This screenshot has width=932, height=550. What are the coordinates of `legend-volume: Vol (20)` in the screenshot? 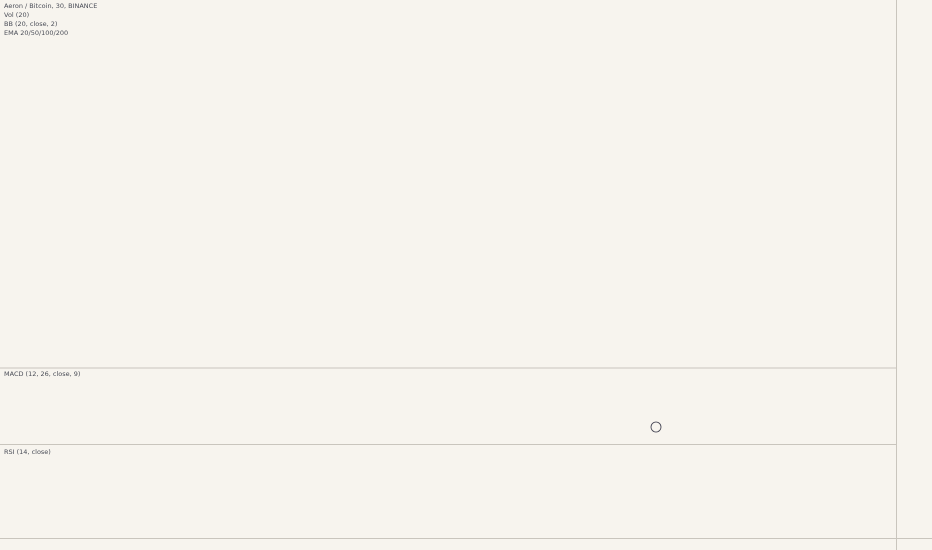 It's located at (16, 15).